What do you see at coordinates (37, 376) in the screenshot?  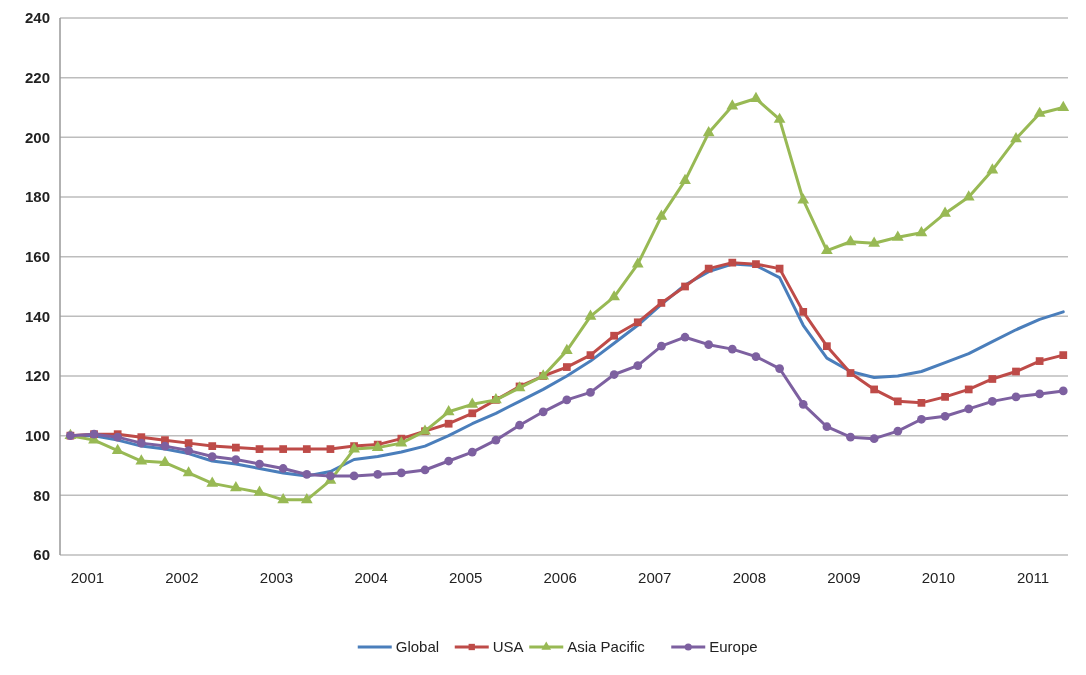 I see `y-tick-label: 120` at bounding box center [37, 376].